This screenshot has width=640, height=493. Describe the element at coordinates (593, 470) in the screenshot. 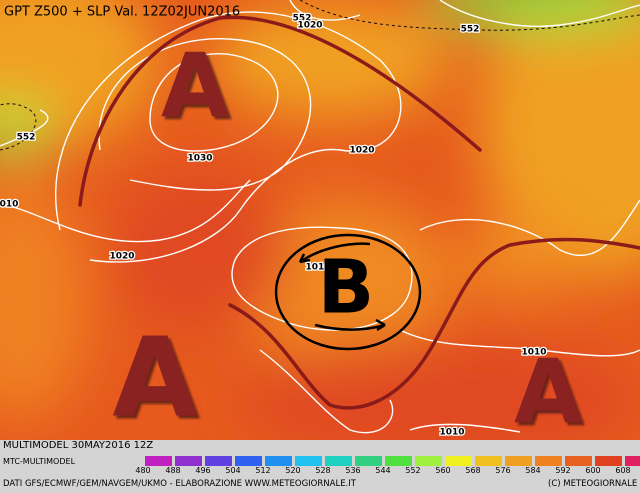

I see `colorbar-label: 600` at that location.